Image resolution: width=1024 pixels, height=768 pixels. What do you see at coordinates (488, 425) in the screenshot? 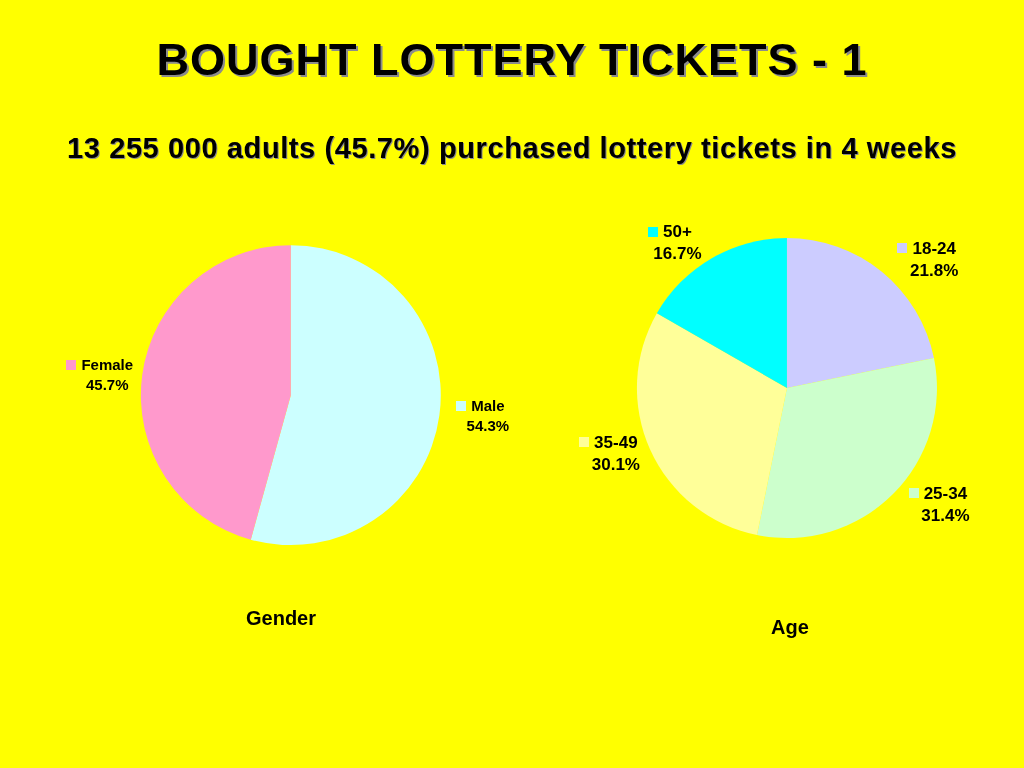
I see `data-label: 54.3%` at bounding box center [488, 425].